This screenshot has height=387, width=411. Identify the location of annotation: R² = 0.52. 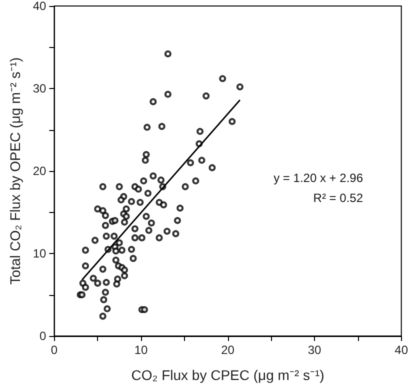
(338, 198).